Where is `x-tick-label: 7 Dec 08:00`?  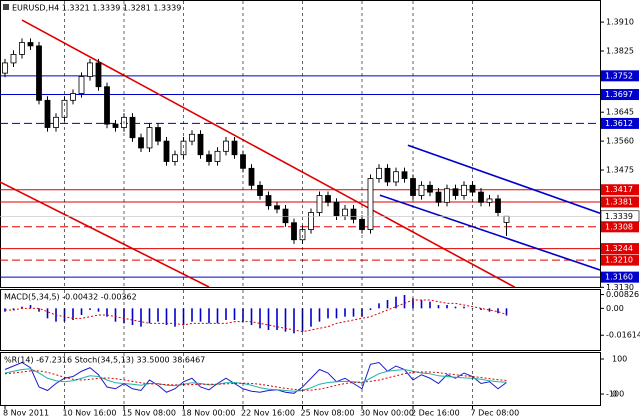 x-tick-label: 7 Dec 08:00 is located at coordinates (495, 413).